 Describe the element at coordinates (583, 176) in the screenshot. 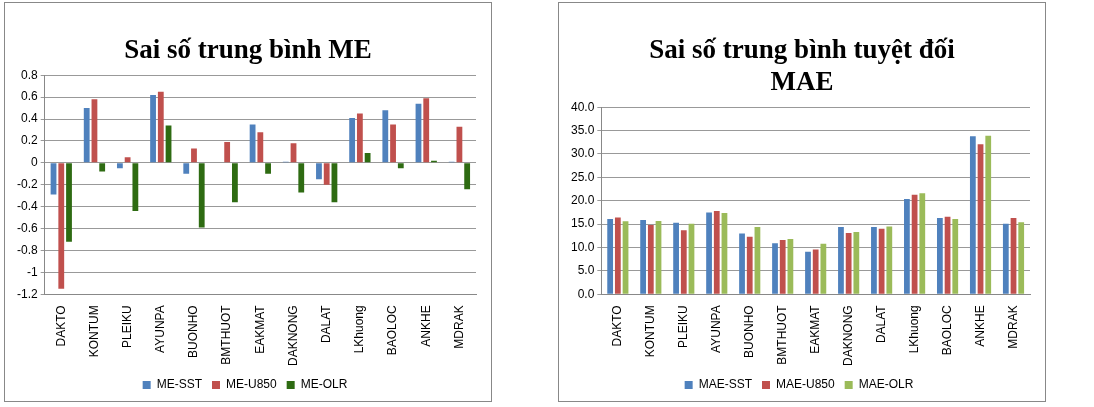

I see `y-tick-label: 25.0` at that location.